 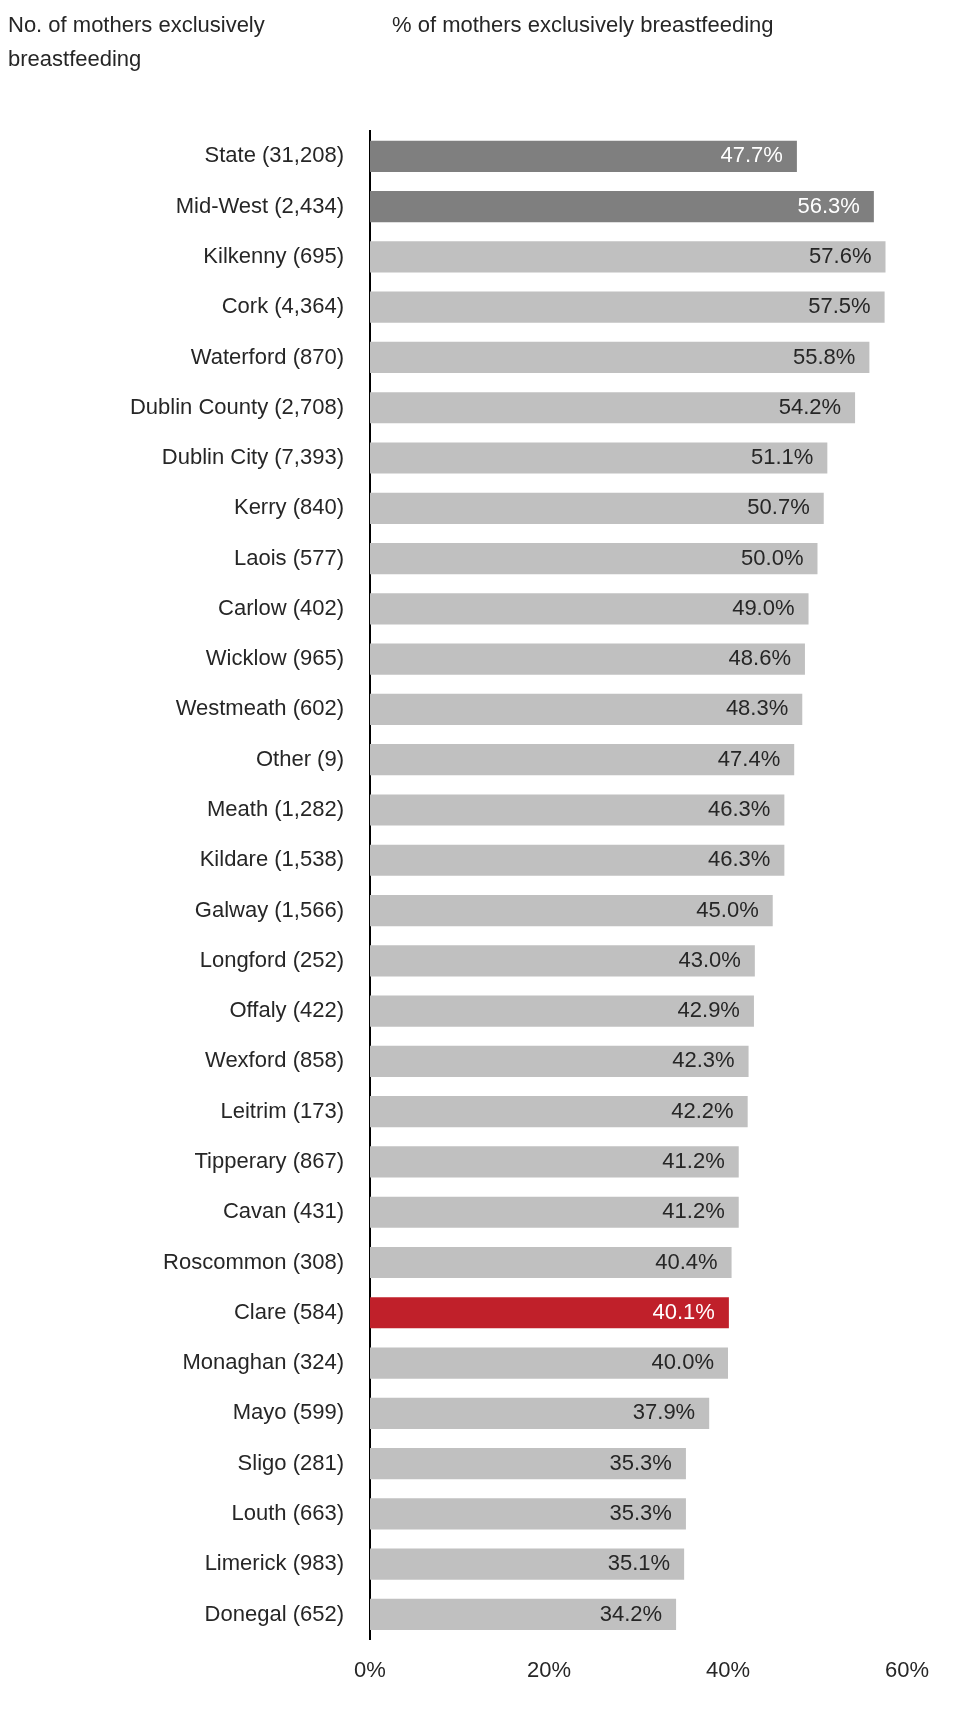 I want to click on data-label: 47.7%, so click(x=751, y=155).